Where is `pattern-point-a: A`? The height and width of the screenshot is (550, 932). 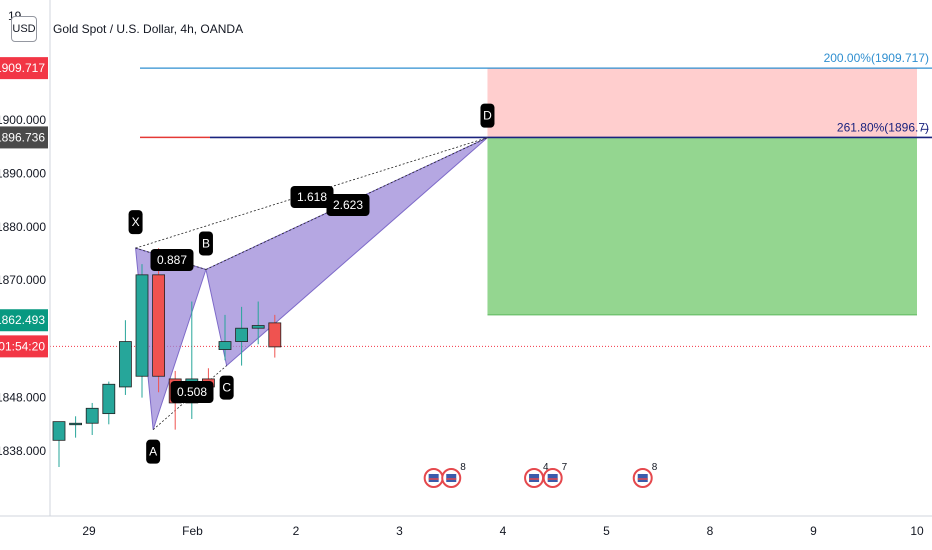 pattern-point-a: A is located at coordinates (153, 451).